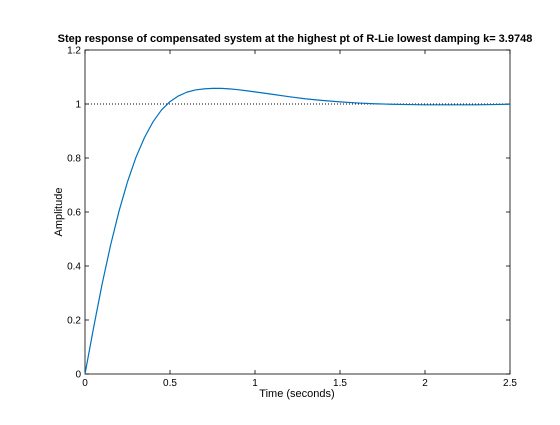 The height and width of the screenshot is (425, 560). I want to click on y-tick-label: 1, so click(78, 105).